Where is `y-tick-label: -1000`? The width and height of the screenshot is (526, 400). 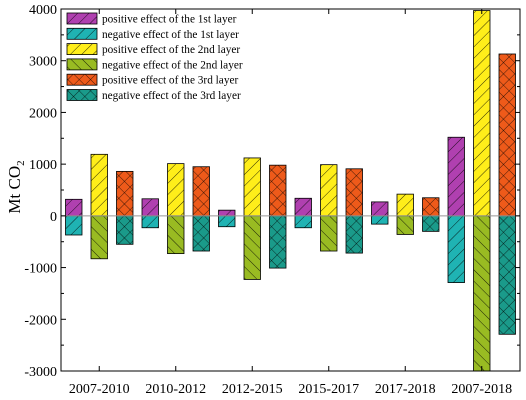
y-tick-label: -1000 is located at coordinates (40, 269).